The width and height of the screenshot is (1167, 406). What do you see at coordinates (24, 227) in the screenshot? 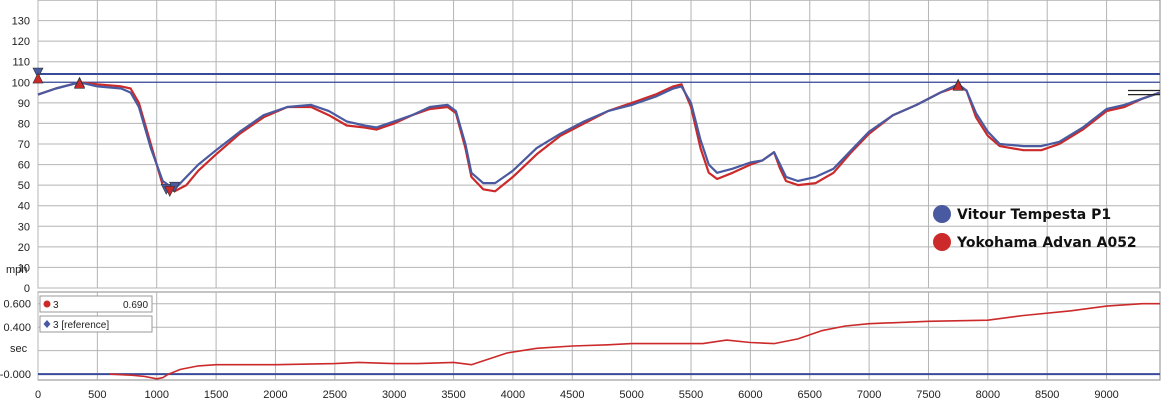
I see `speed-y-tick-label: 30` at bounding box center [24, 227].